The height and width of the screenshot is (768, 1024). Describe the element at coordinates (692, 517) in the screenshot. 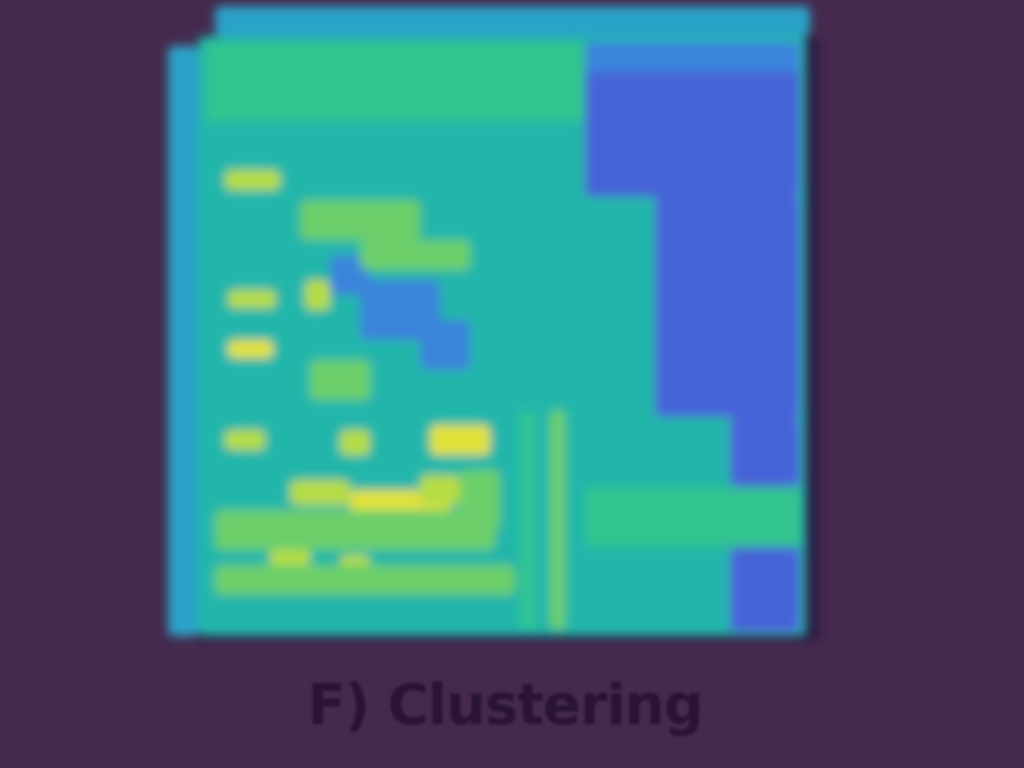

I see `cluster-step-c` at that location.